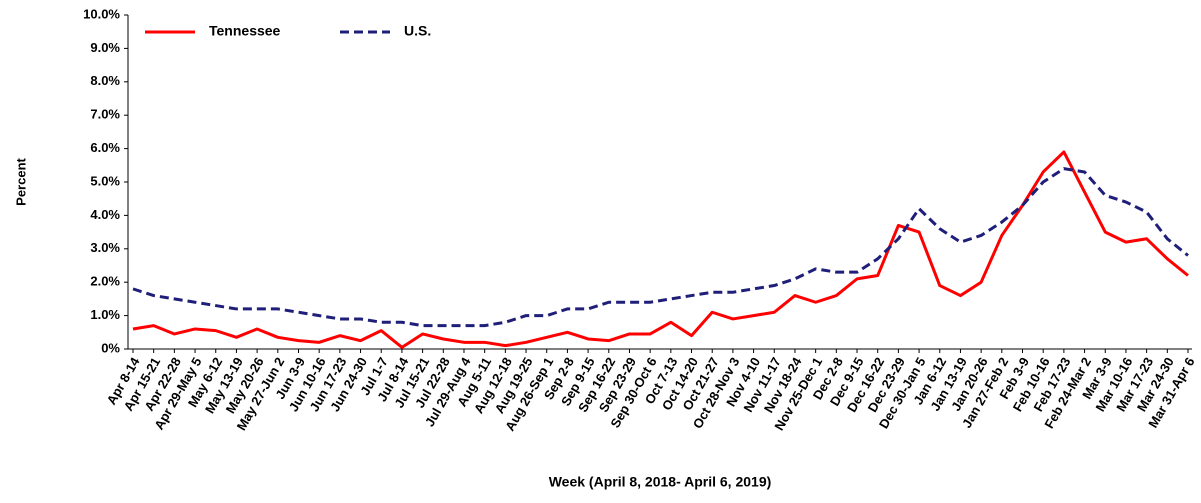 The height and width of the screenshot is (503, 1201). I want to click on y-tick-label: 3.0%, so click(105, 247).